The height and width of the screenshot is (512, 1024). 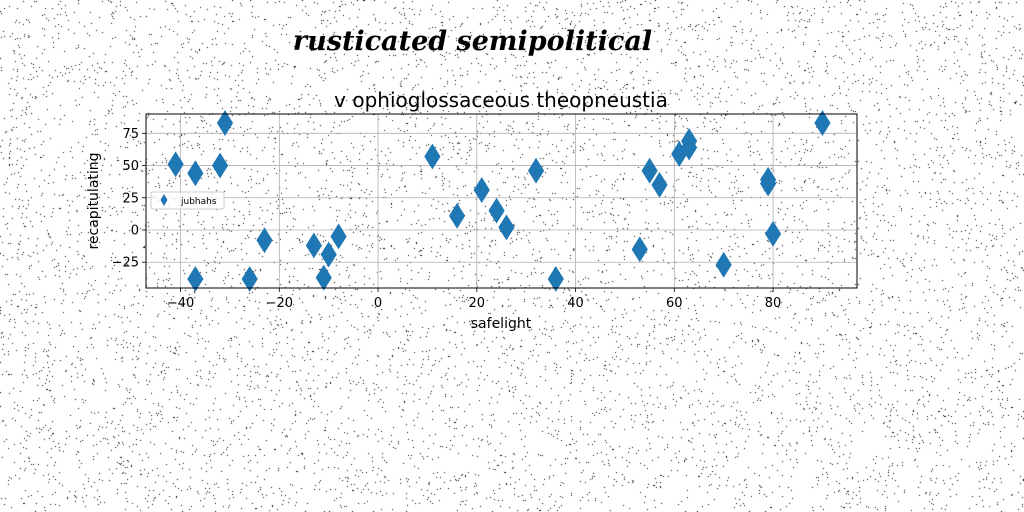 I want to click on x-tick-label: −20, so click(x=279, y=303).